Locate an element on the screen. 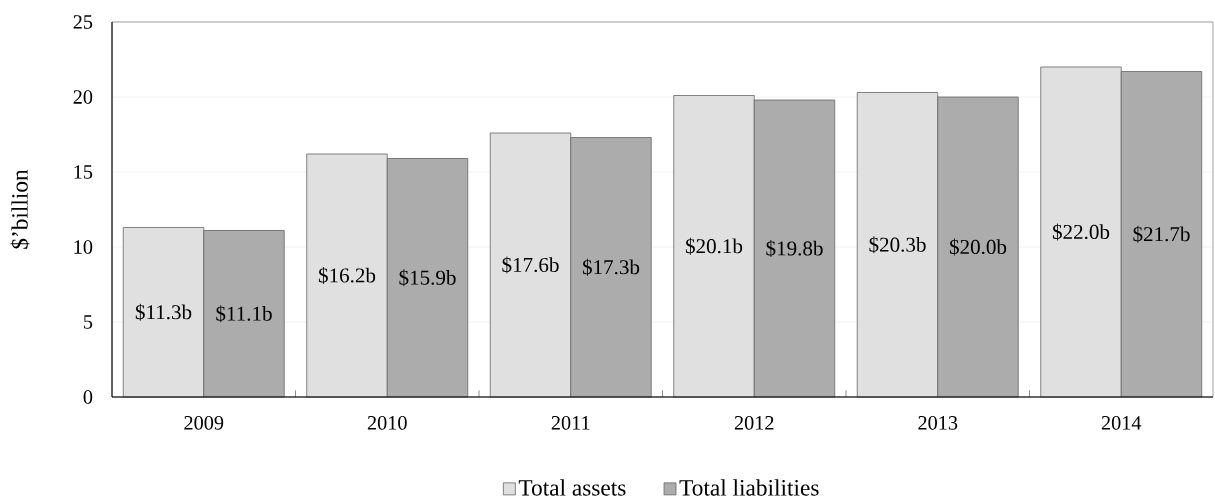 This screenshot has width=1215, height=497. legend-label: Total assets is located at coordinates (572, 487).